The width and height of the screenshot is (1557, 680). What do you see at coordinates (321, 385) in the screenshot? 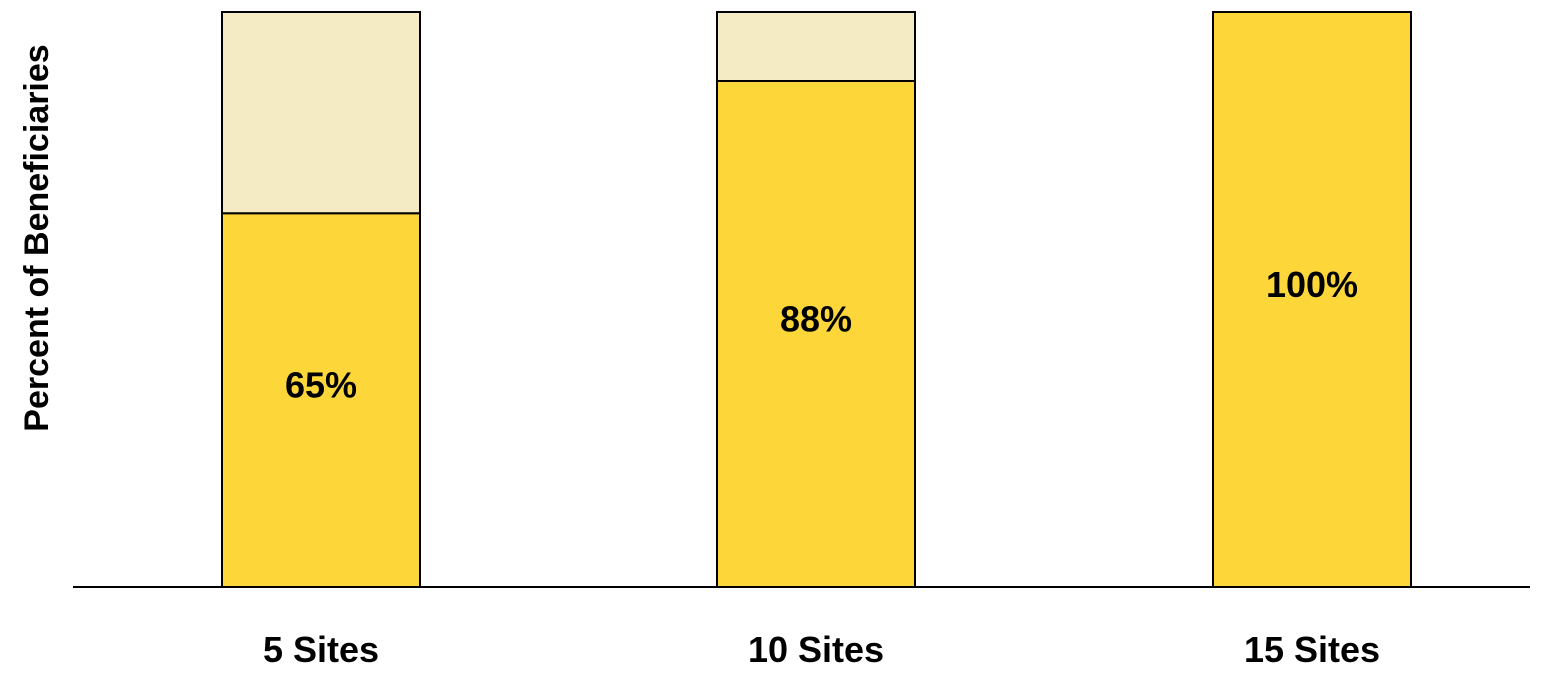
I see `data-label-1: 65%` at bounding box center [321, 385].